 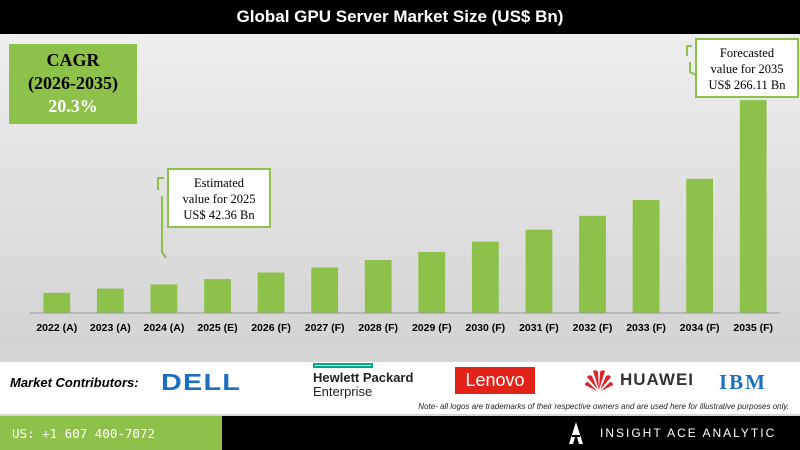 I want to click on callout-2025-pointer, so click(x=162, y=218).